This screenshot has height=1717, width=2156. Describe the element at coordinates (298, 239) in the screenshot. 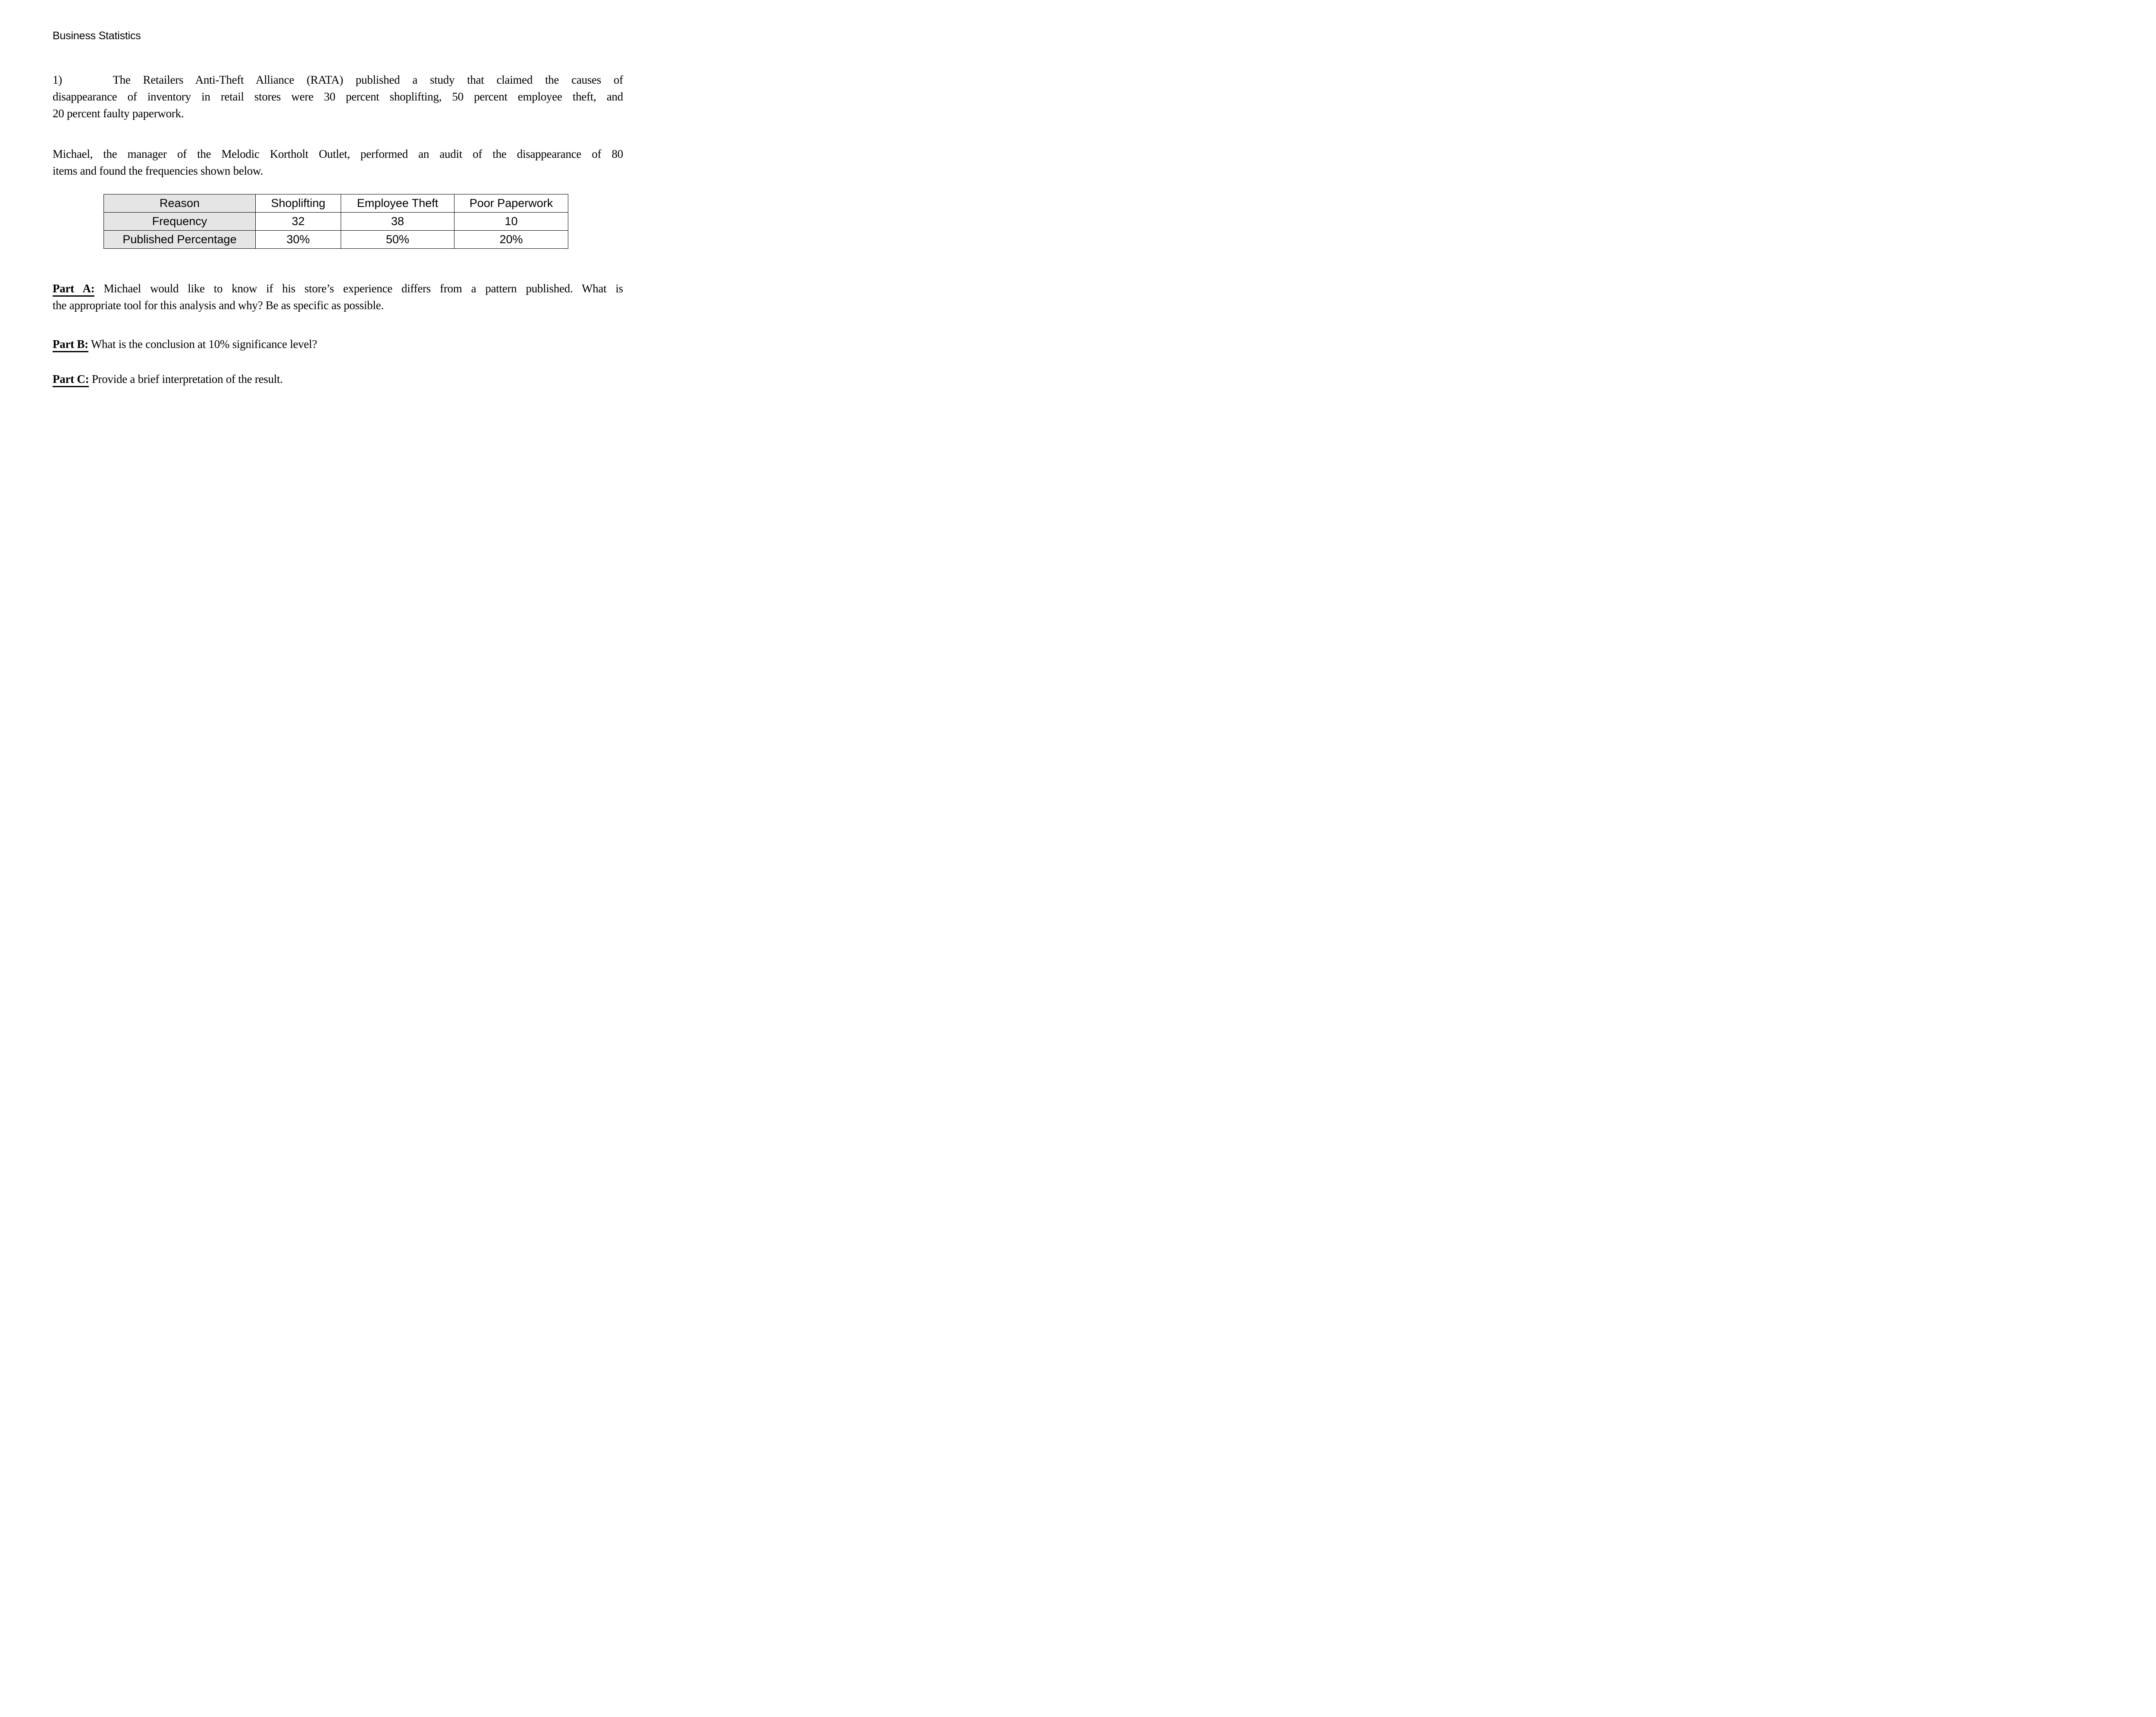

I see `percentage-shoplifting: 30%` at that location.